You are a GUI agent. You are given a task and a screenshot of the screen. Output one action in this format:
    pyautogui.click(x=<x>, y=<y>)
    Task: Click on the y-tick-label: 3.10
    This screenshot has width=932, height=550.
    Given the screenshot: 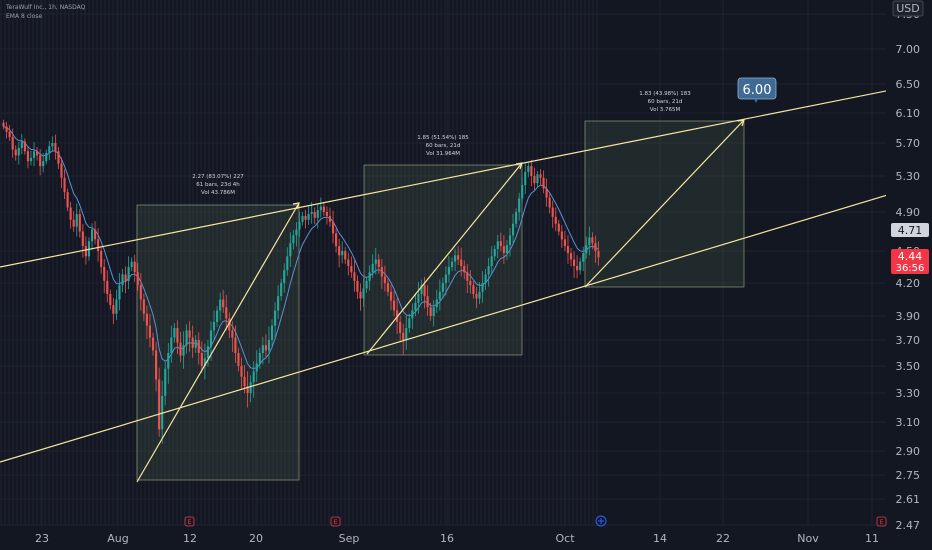 What is the action you would take?
    pyautogui.click(x=908, y=422)
    